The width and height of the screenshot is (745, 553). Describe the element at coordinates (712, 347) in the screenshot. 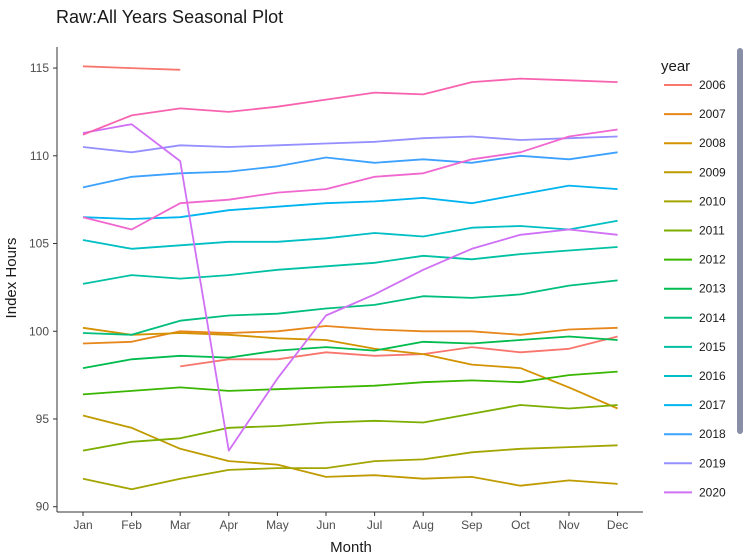

I see `legend-label: 2015` at that location.